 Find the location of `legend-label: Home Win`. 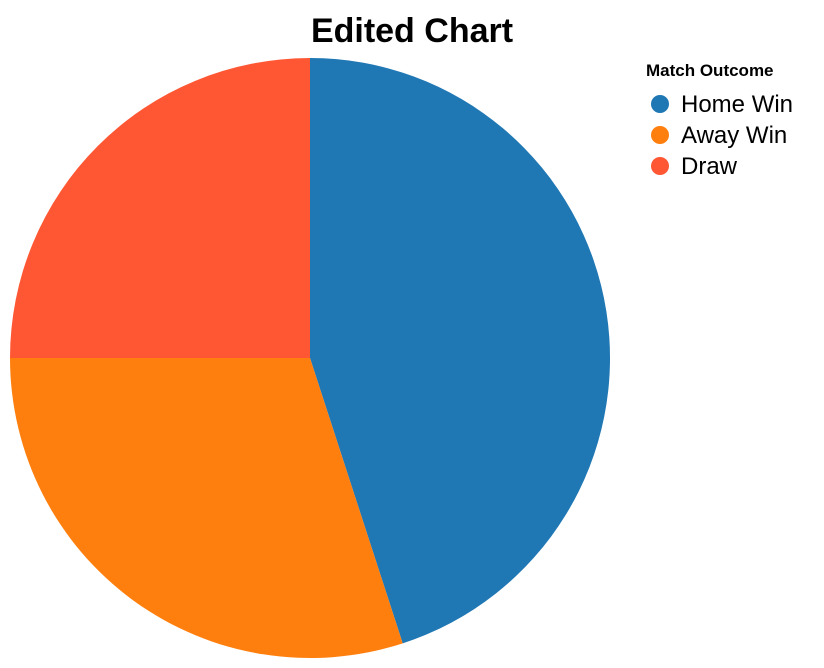

legend-label: Home Win is located at coordinates (737, 104).